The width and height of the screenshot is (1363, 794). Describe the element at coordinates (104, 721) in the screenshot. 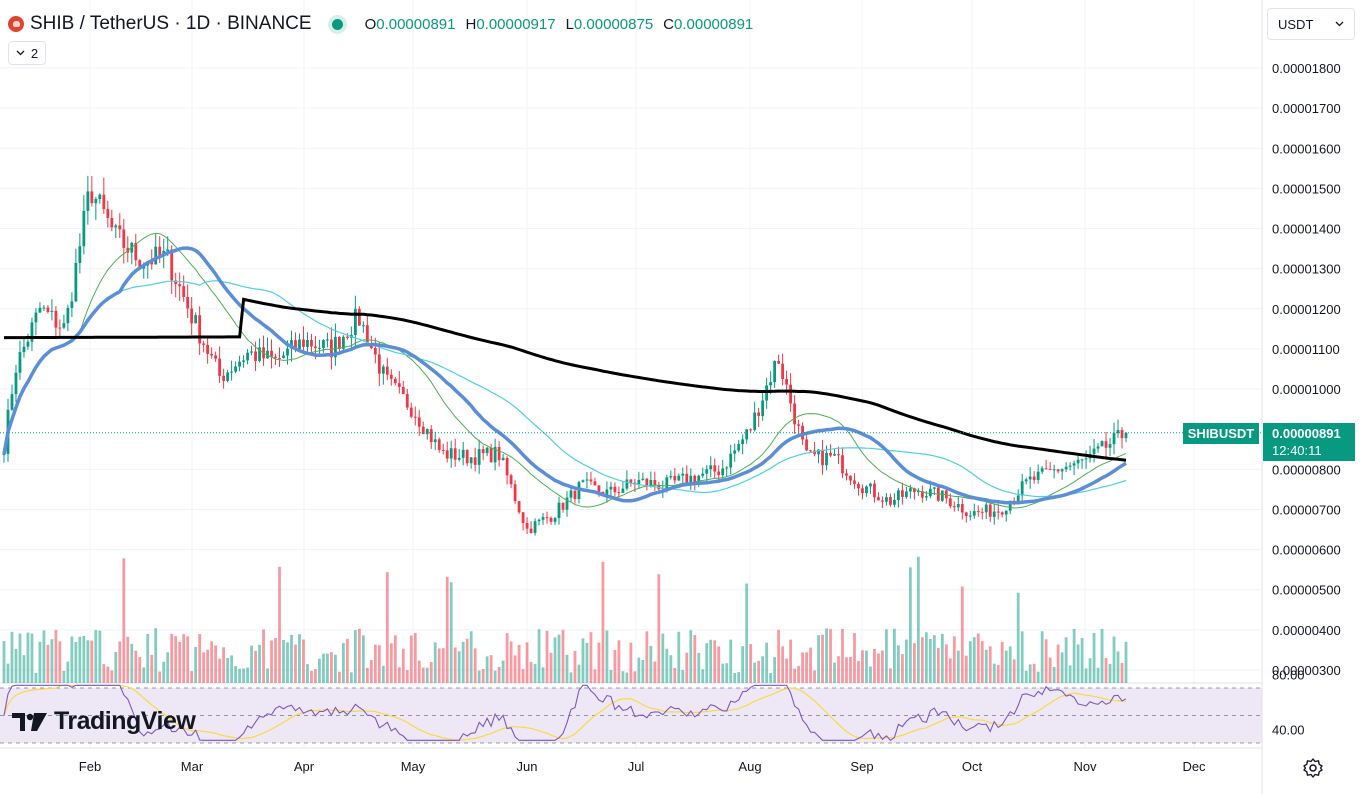

I see `tradingview-logo: TradingView` at that location.